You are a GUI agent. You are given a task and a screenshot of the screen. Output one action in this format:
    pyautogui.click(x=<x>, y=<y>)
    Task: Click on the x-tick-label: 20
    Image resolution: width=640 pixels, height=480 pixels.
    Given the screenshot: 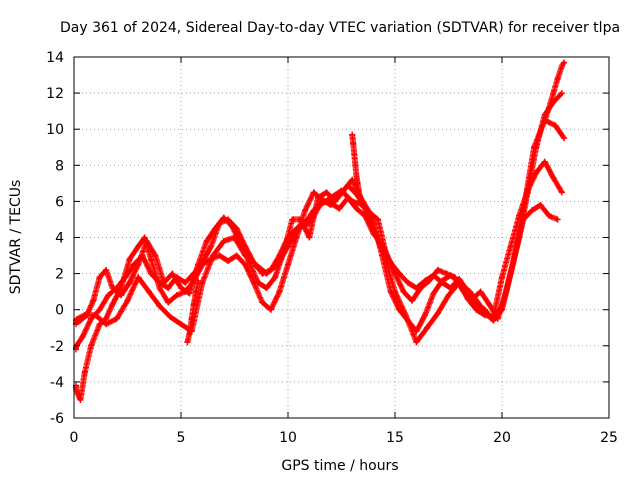 What is the action you would take?
    pyautogui.click(x=502, y=438)
    